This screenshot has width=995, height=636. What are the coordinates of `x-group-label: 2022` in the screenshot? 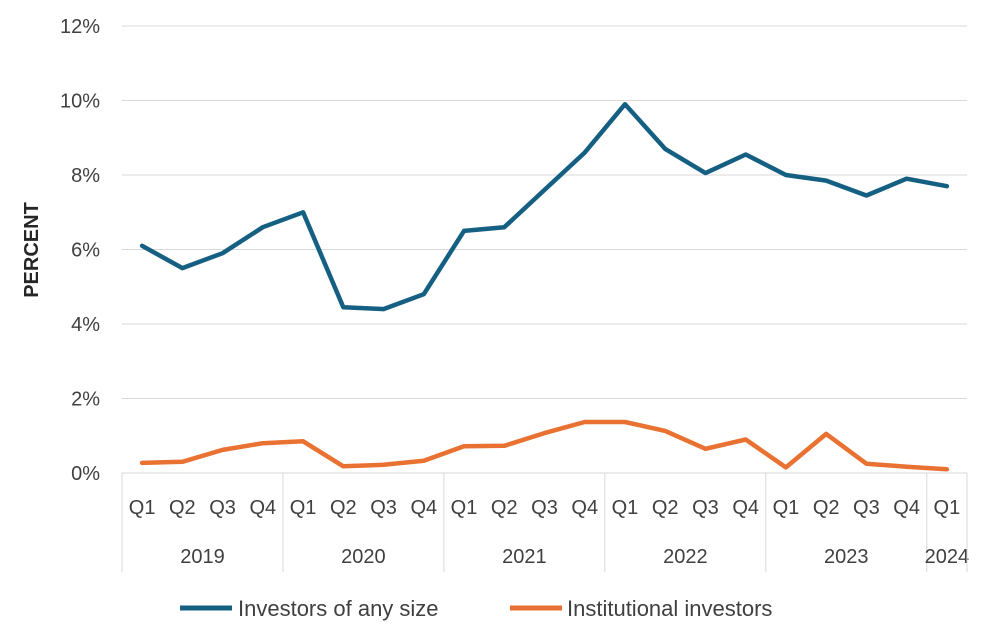 It's located at (685, 557).